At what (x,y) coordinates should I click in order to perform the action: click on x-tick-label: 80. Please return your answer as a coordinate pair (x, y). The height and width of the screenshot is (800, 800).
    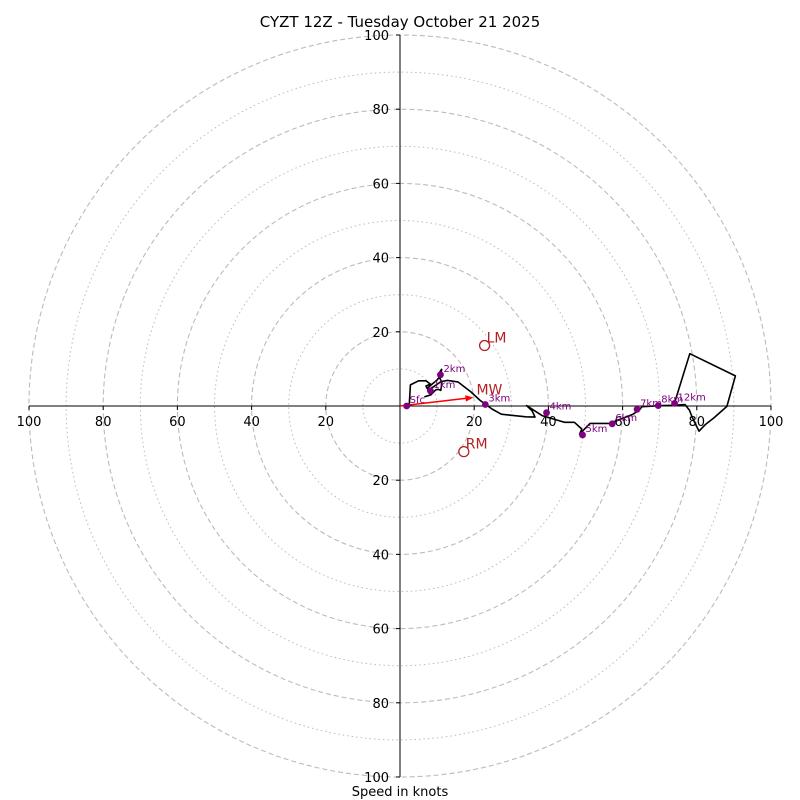
    Looking at the image, I should click on (103, 422).